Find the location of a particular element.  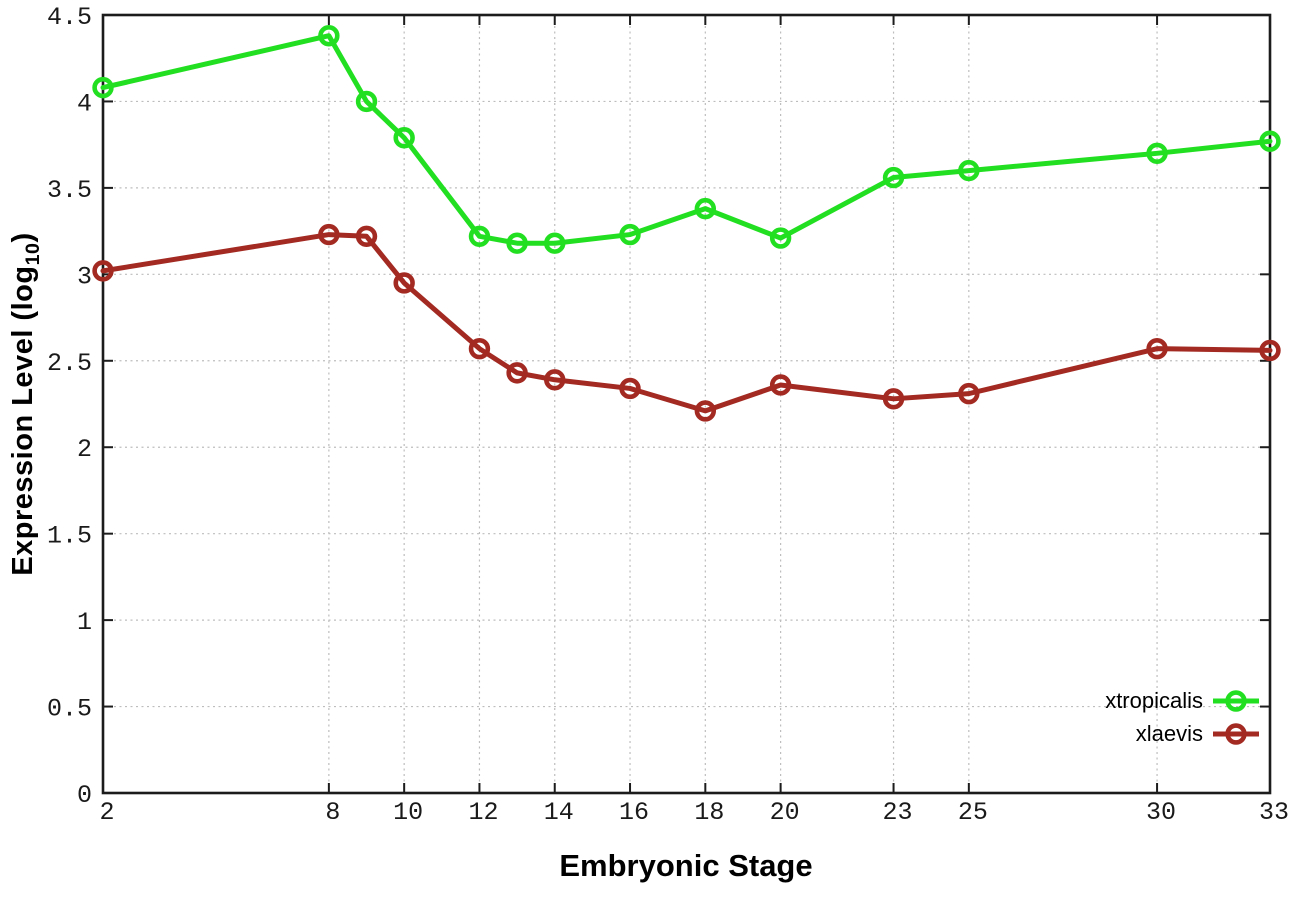

x-tick-label: 30 is located at coordinates (1161, 812).